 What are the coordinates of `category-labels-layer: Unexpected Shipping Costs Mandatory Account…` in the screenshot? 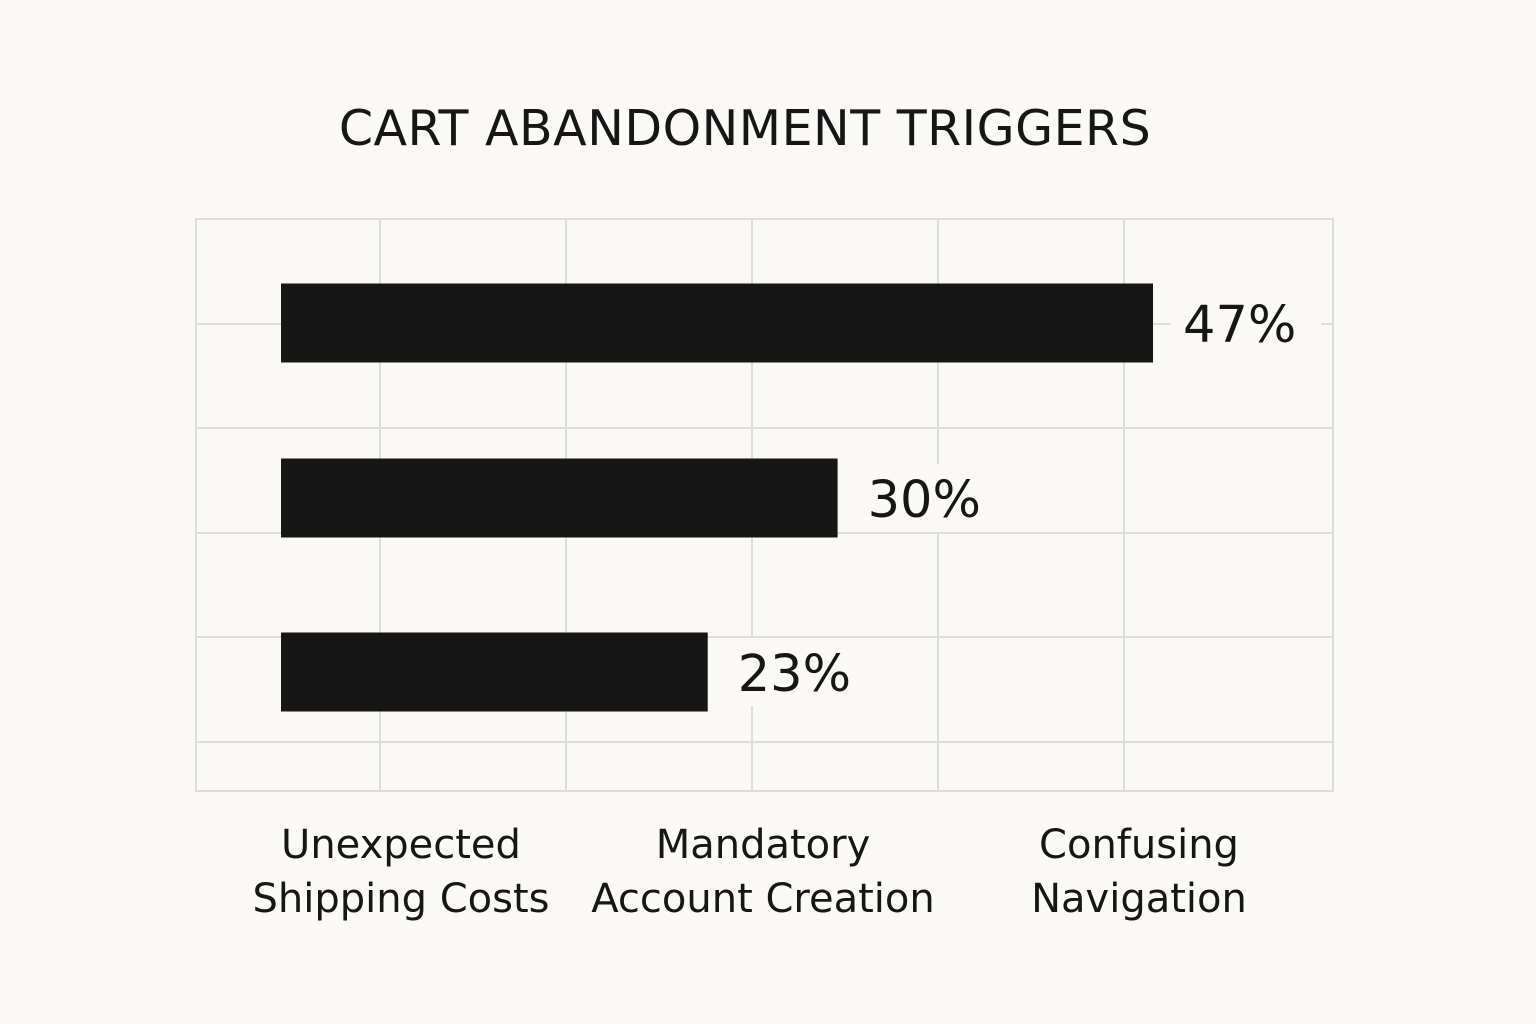 It's located at (750, 872).